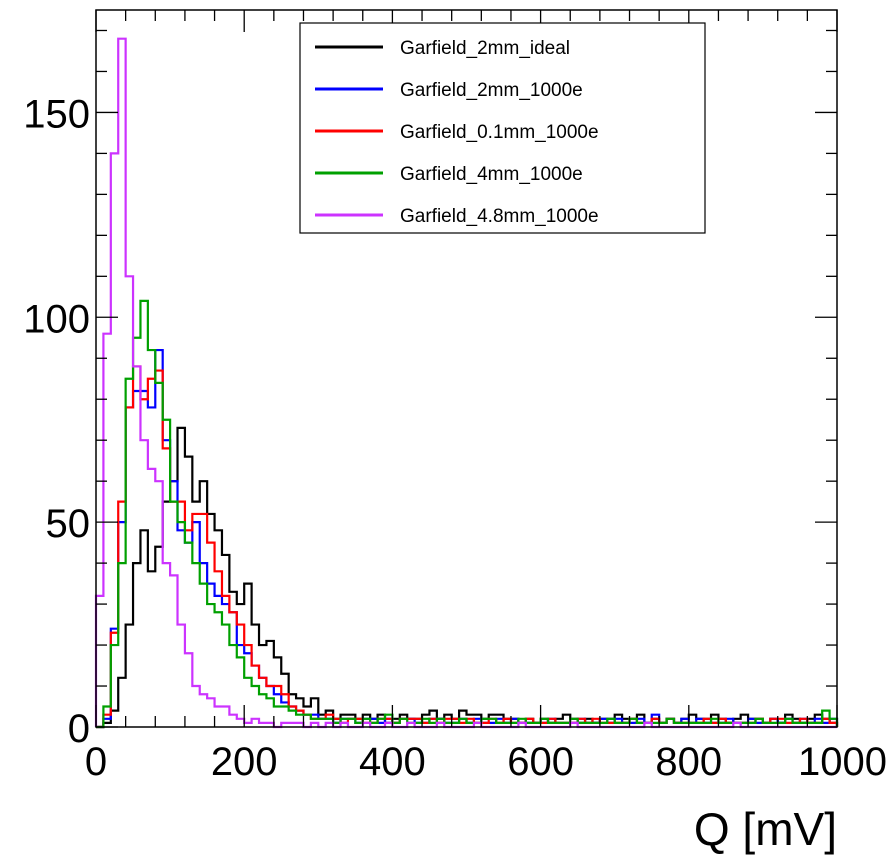  What do you see at coordinates (56, 319) in the screenshot?
I see `y-tick-label: 100` at bounding box center [56, 319].